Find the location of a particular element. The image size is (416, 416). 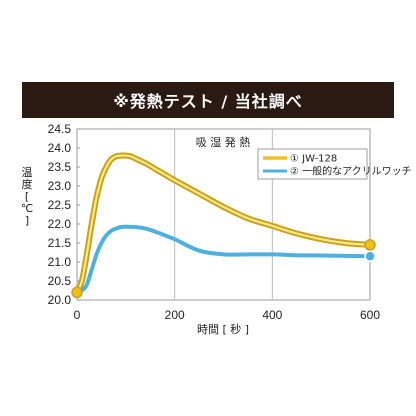

x-tick-label: 200 is located at coordinates (175, 315).